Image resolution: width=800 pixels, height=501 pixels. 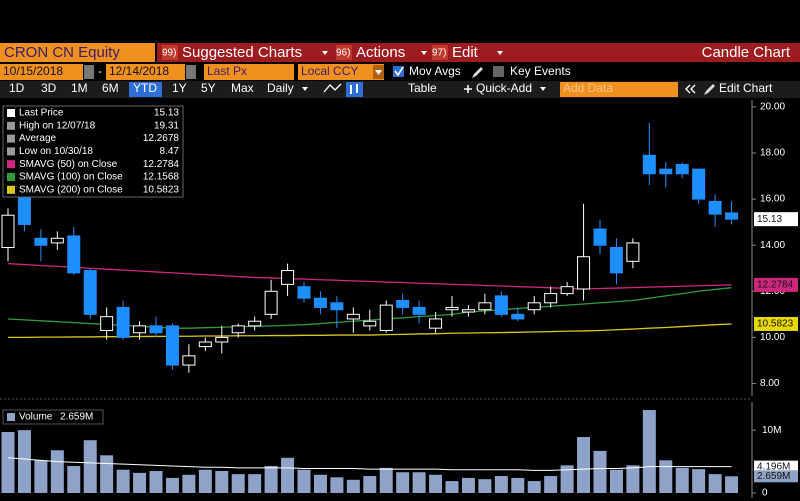 I want to click on add-data-field, so click(x=619, y=89).